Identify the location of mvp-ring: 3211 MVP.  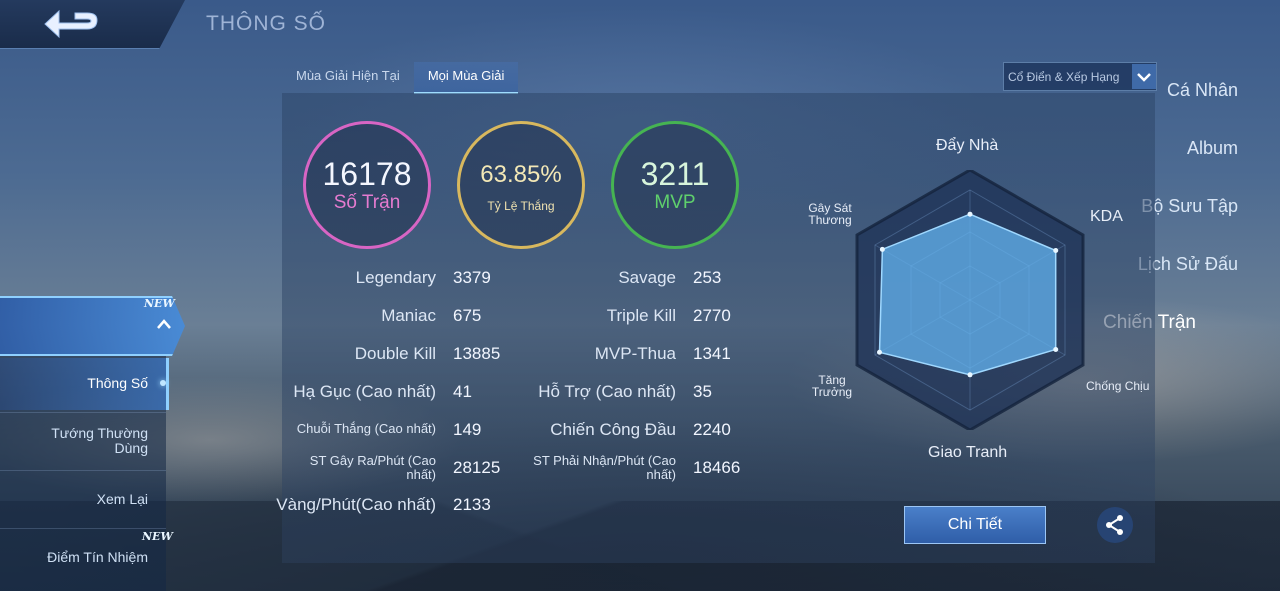
(675, 185).